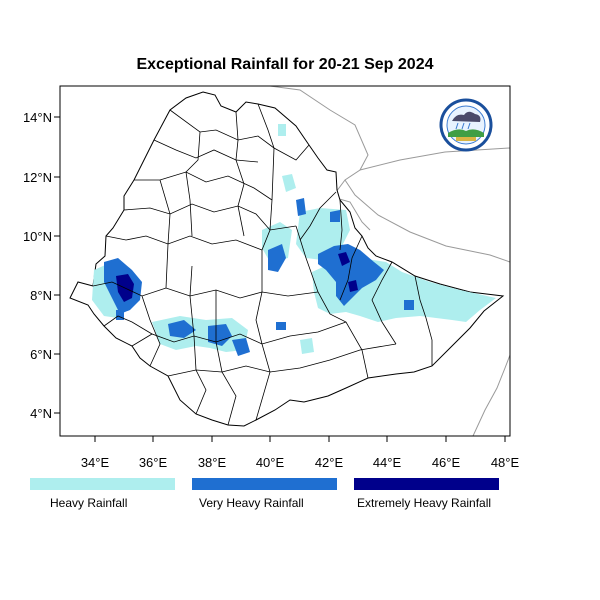  What do you see at coordinates (387, 462) in the screenshot?
I see `x-tick-label: 44°E` at bounding box center [387, 462].